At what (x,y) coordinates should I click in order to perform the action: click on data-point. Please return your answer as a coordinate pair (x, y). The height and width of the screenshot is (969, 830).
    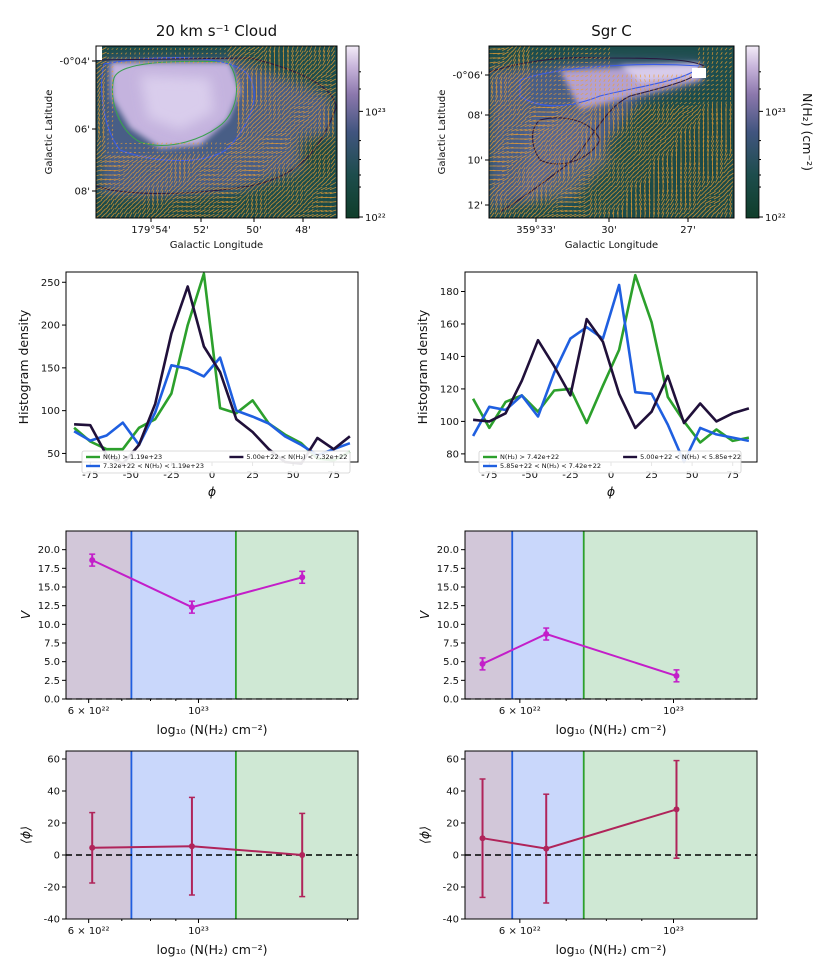
    Looking at the image, I should click on (191, 607).